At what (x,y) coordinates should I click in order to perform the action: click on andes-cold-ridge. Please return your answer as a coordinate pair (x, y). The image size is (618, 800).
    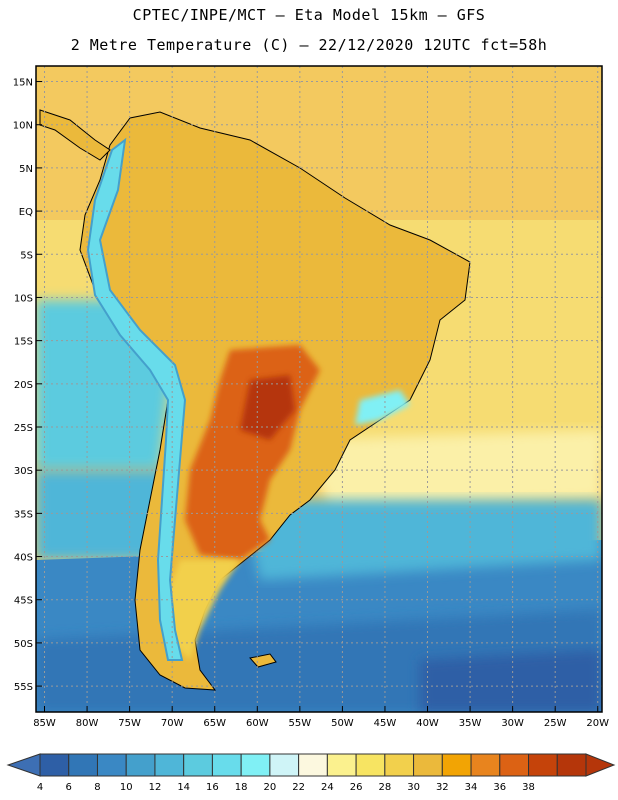
    Looking at the image, I should click on (136, 399).